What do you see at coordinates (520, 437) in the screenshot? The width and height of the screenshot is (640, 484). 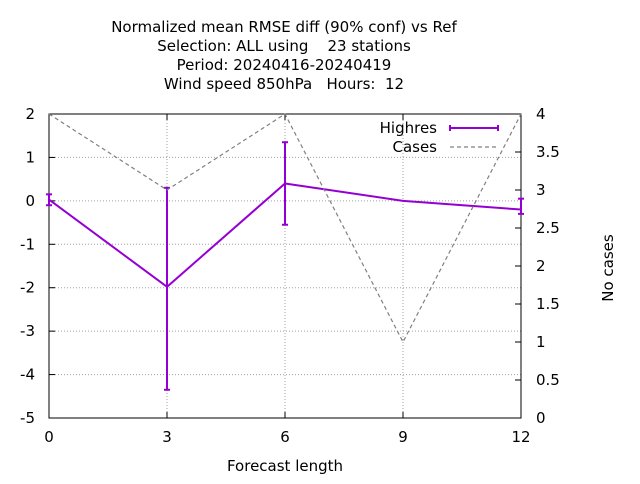 I see `x-tick-label: 12` at bounding box center [520, 437].